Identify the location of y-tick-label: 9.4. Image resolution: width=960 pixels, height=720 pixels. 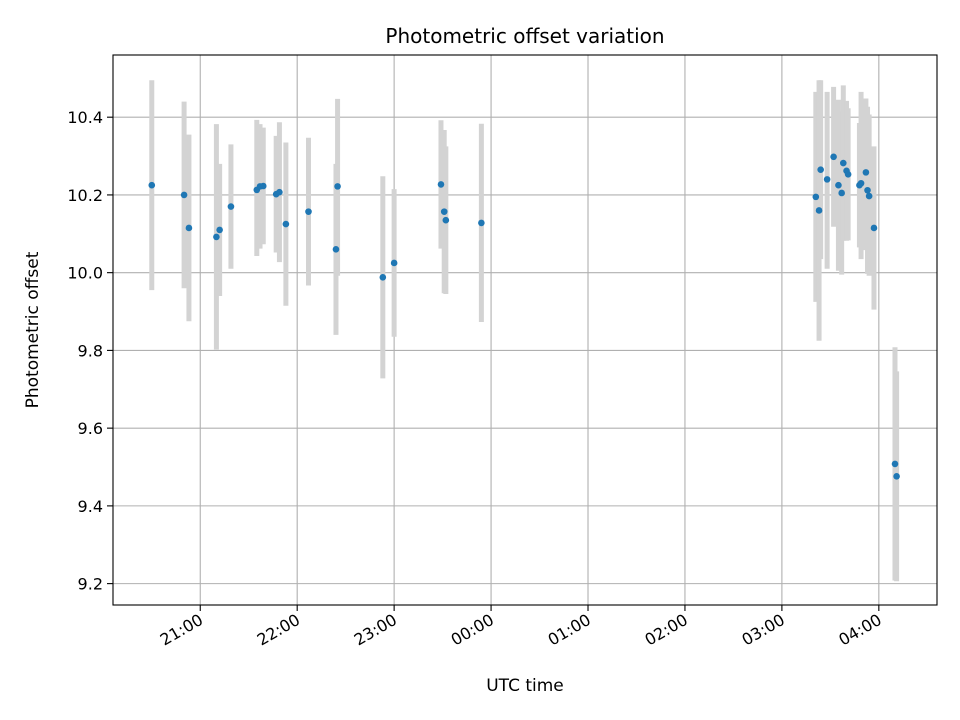
(90, 506).